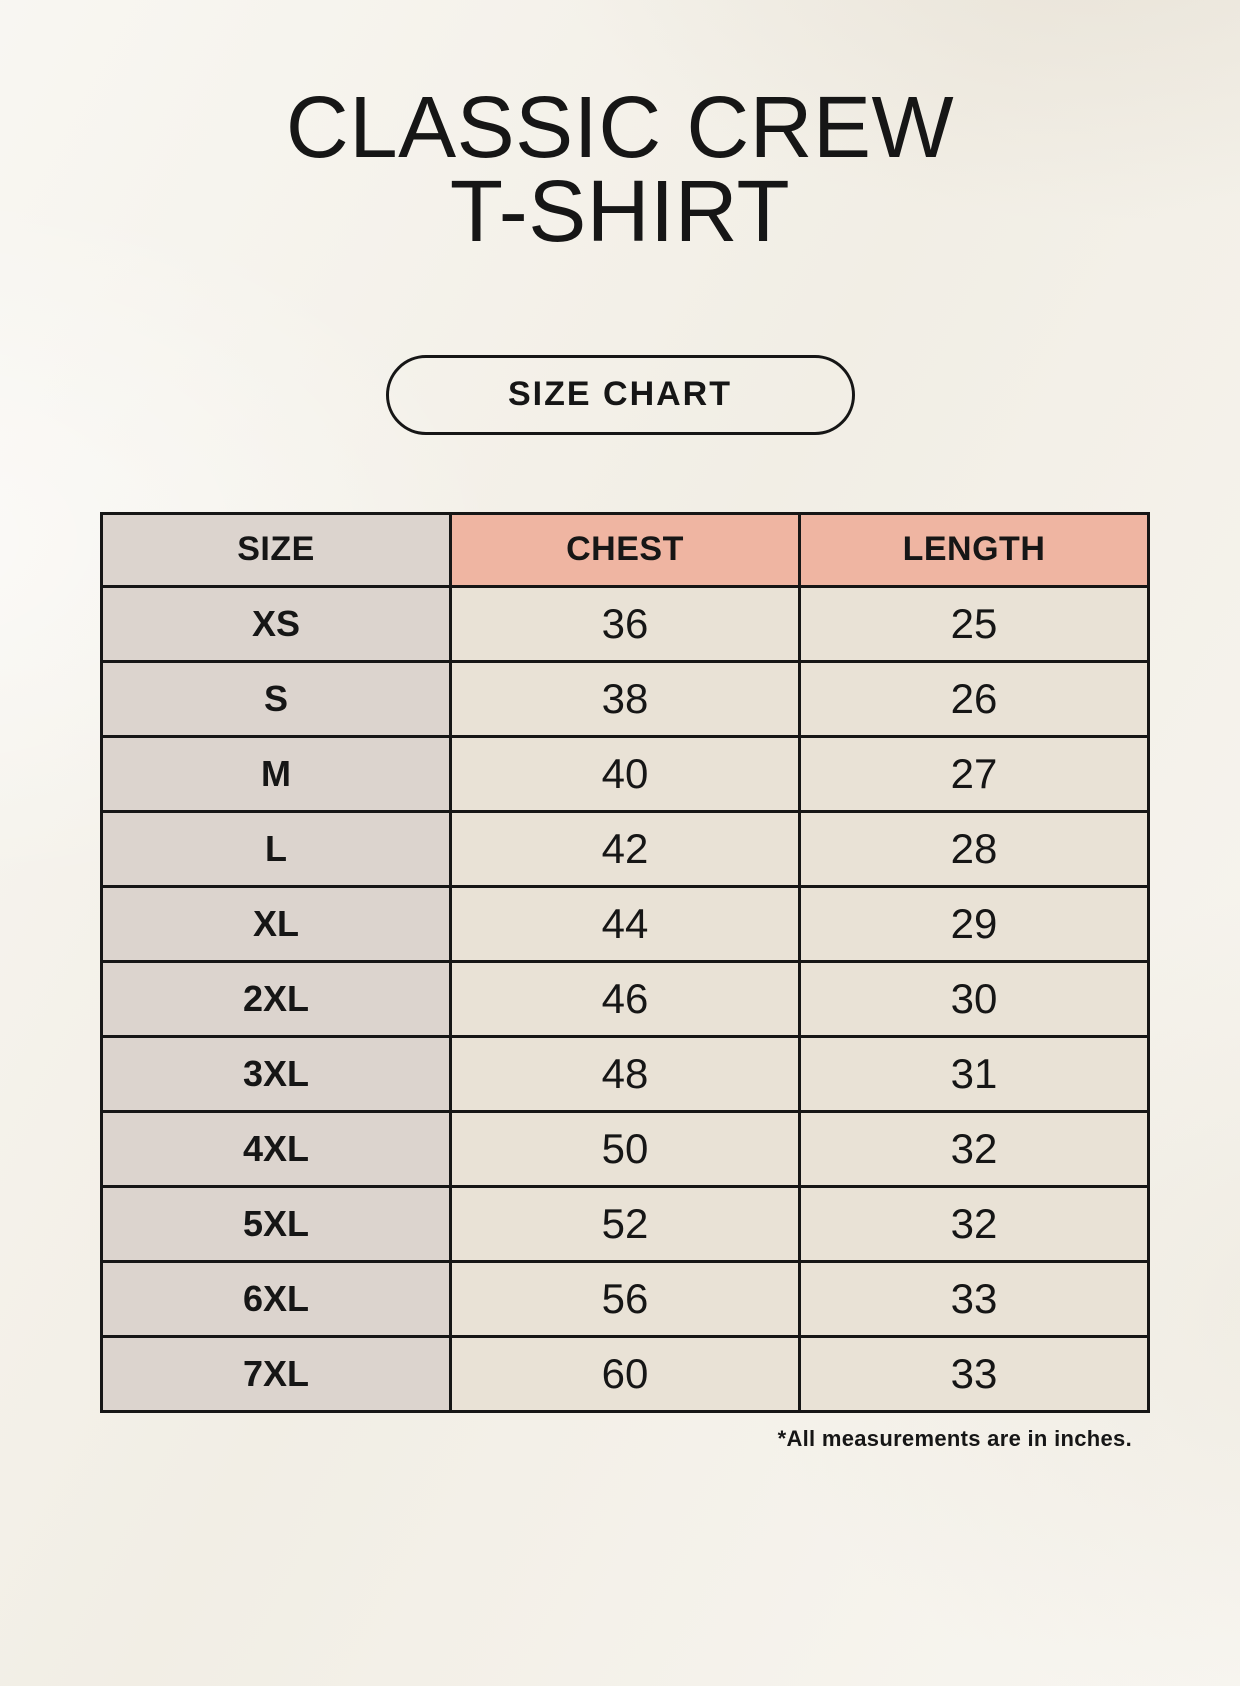 This screenshot has width=1240, height=1686. I want to click on table-row: XS 36 25, so click(625, 623).